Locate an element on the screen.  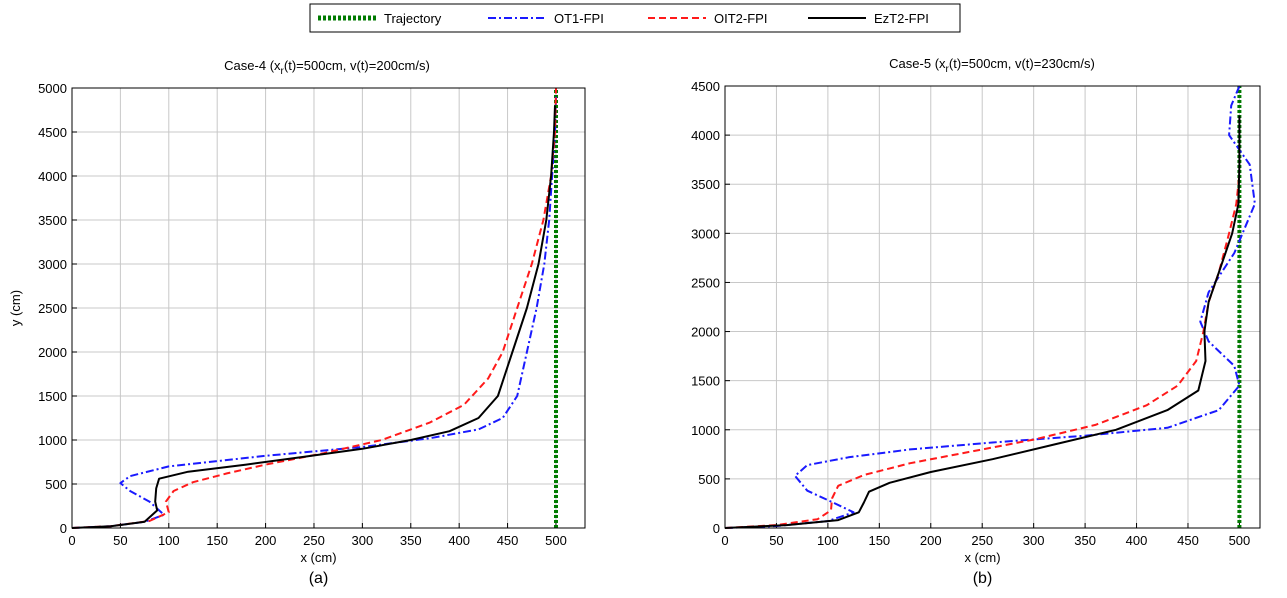
y-tick-label: 5000 is located at coordinates (52, 88).